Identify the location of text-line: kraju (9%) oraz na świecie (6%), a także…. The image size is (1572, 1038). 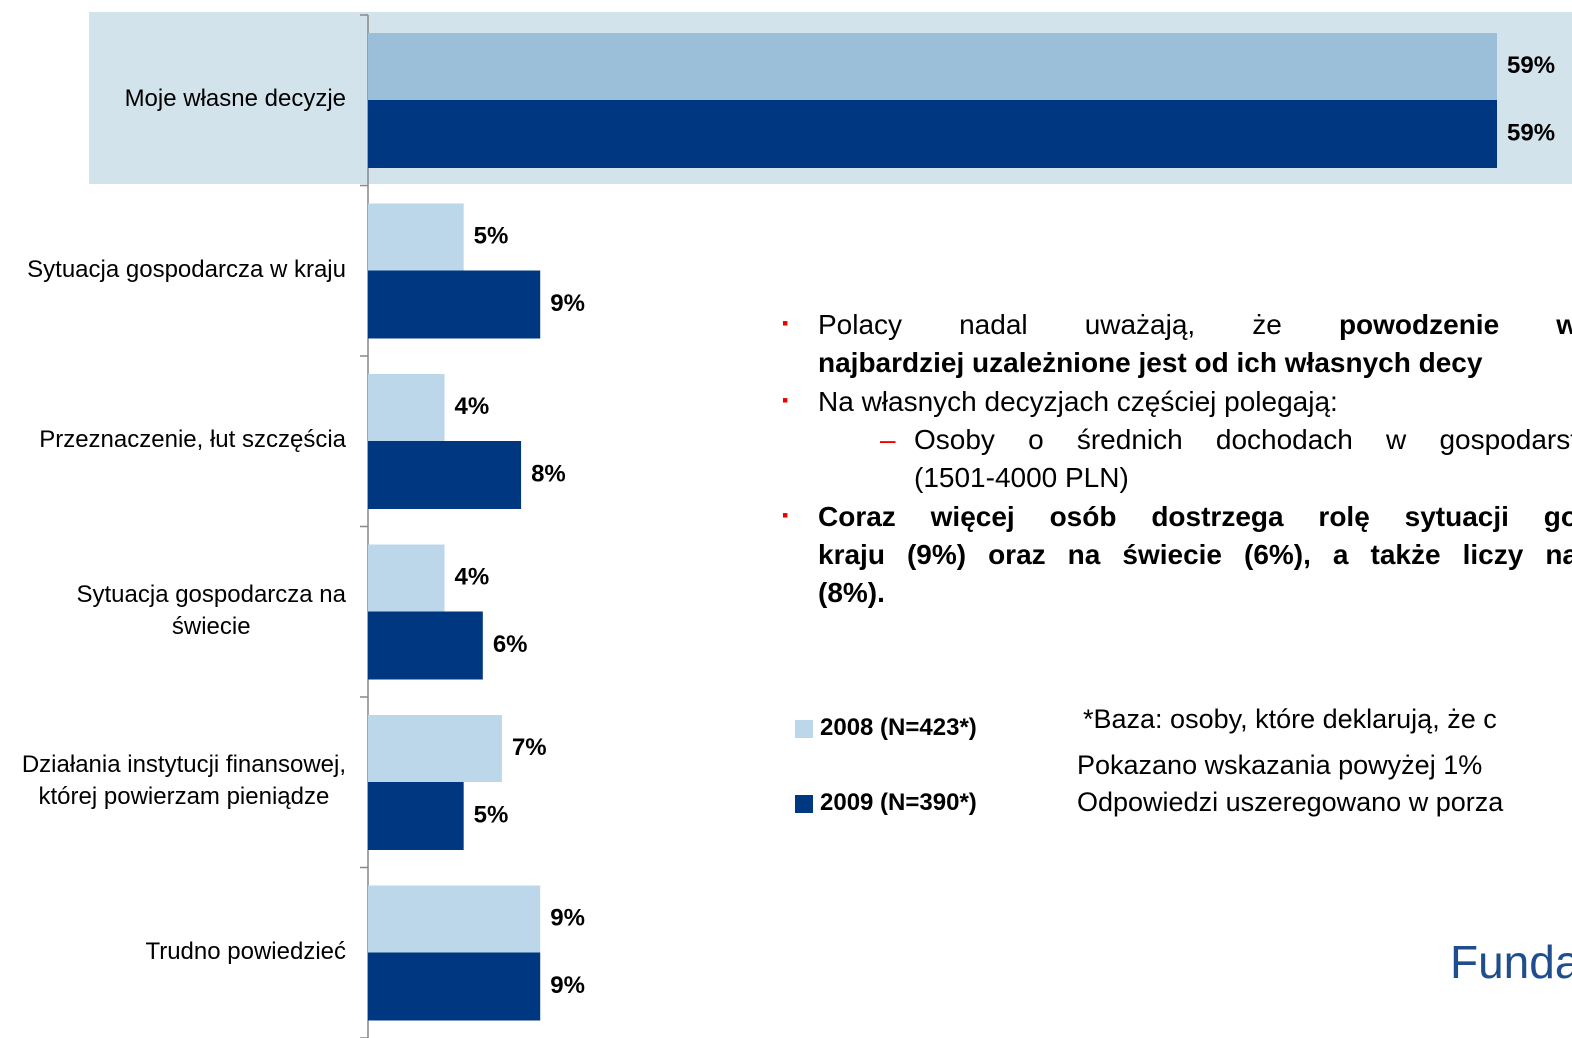
(1195, 555).